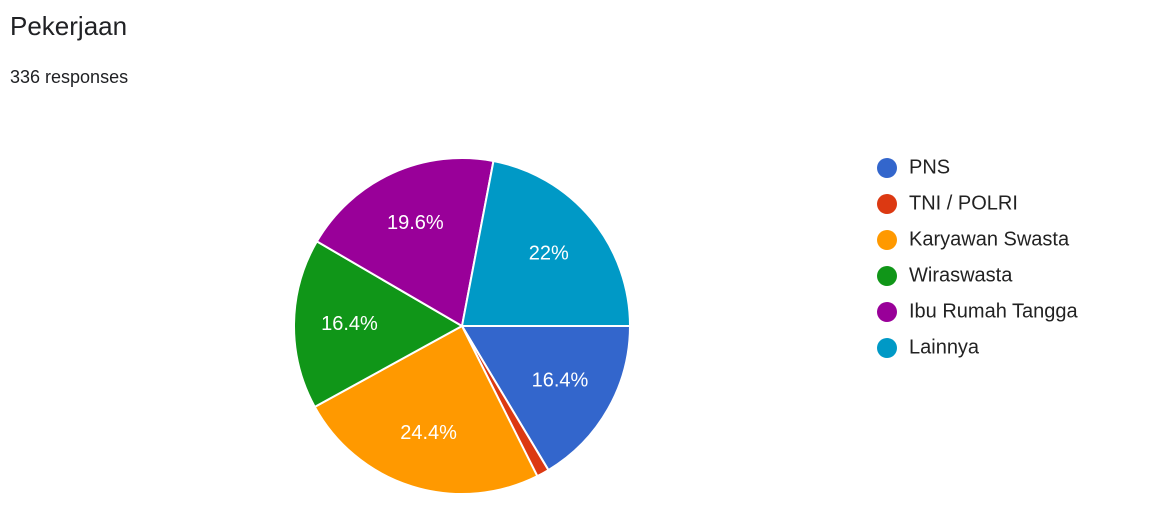 This screenshot has height=520, width=1168. Describe the element at coordinates (415, 223) in the screenshot. I see `data-label: 19.6%` at that location.